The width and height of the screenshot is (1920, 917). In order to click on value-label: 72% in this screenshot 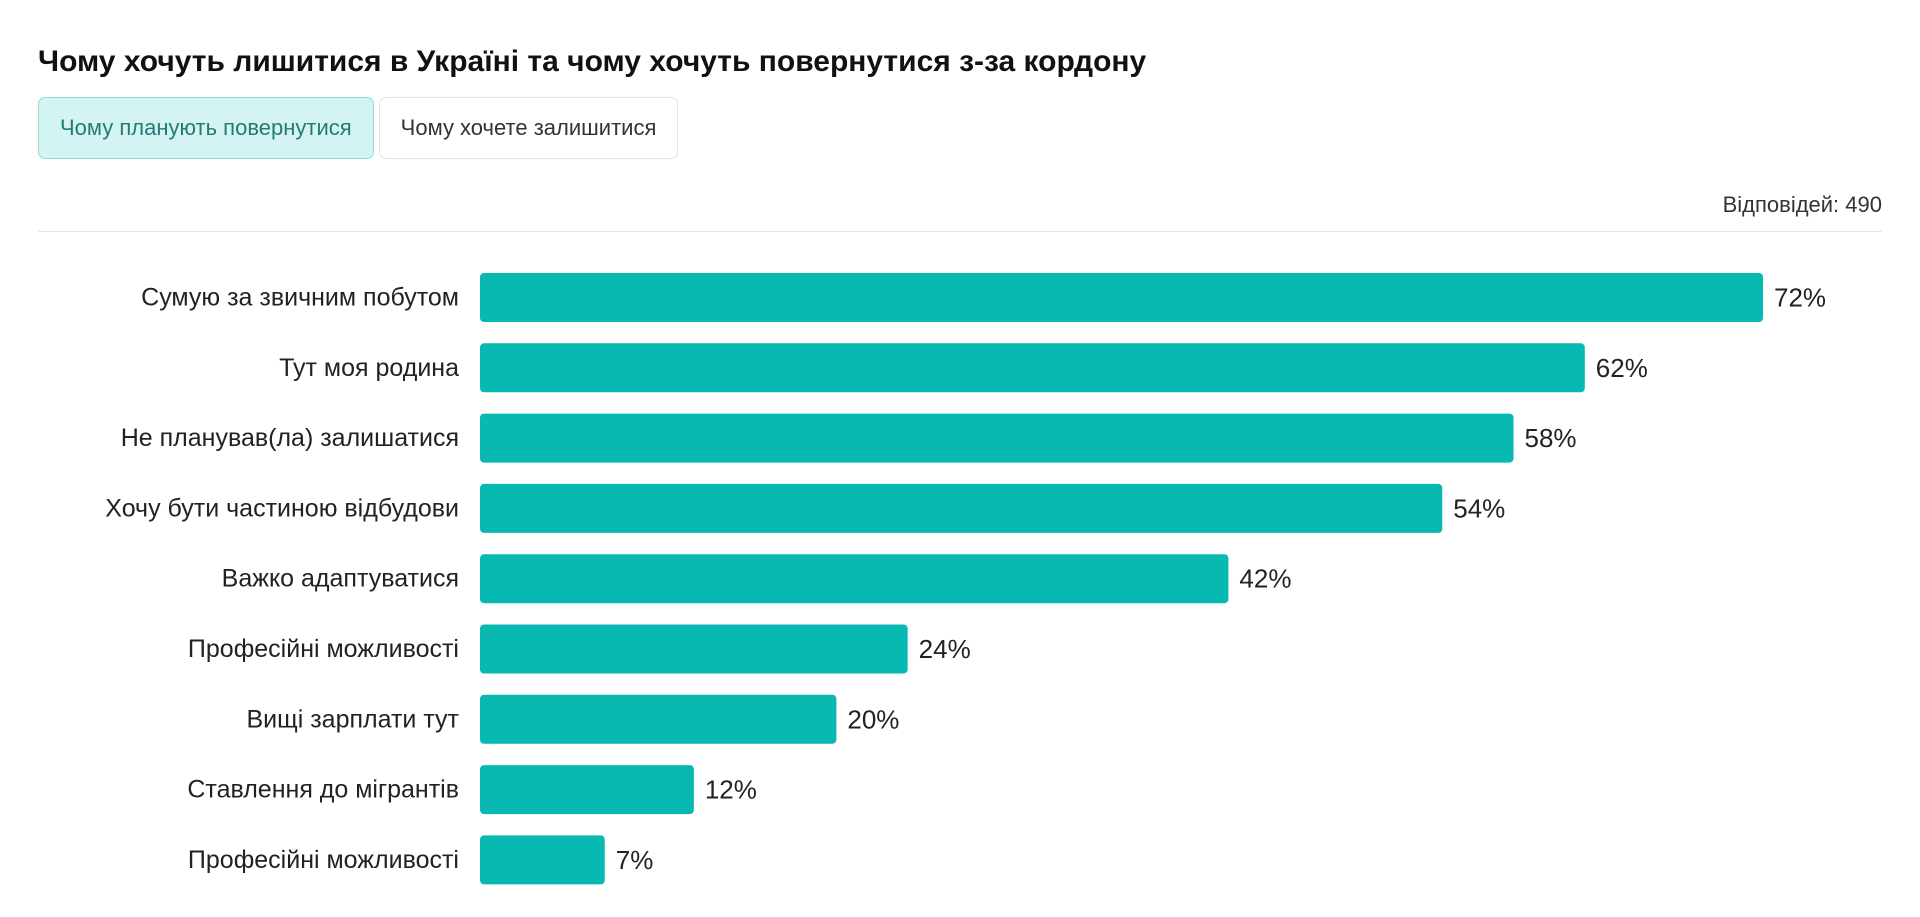, I will do `click(1800, 298)`.